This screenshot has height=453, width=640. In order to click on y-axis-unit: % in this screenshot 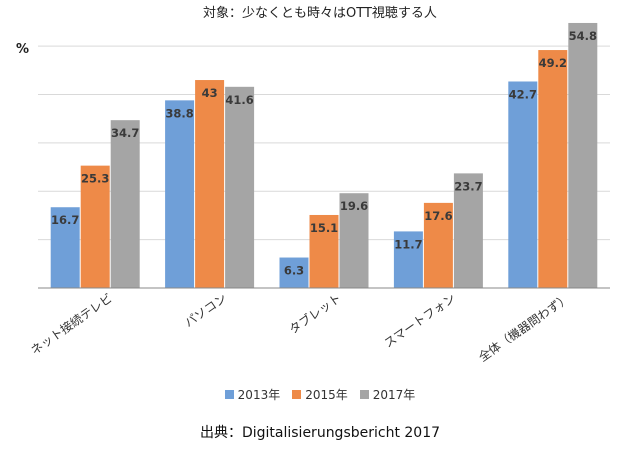, I will do `click(23, 49)`.